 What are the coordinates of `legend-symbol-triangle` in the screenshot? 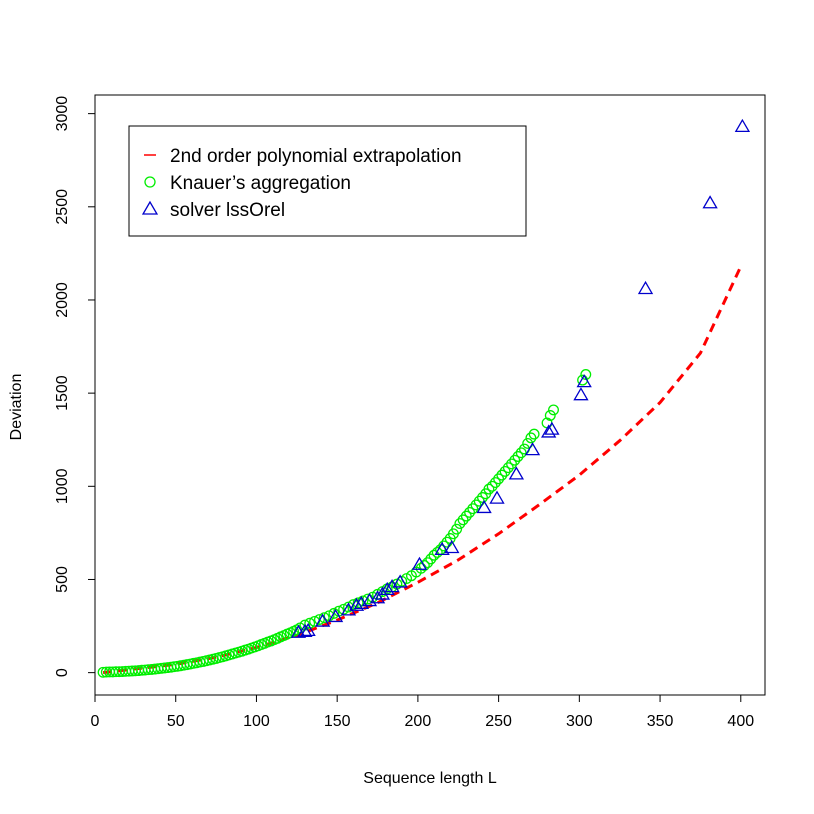 It's located at (150, 207).